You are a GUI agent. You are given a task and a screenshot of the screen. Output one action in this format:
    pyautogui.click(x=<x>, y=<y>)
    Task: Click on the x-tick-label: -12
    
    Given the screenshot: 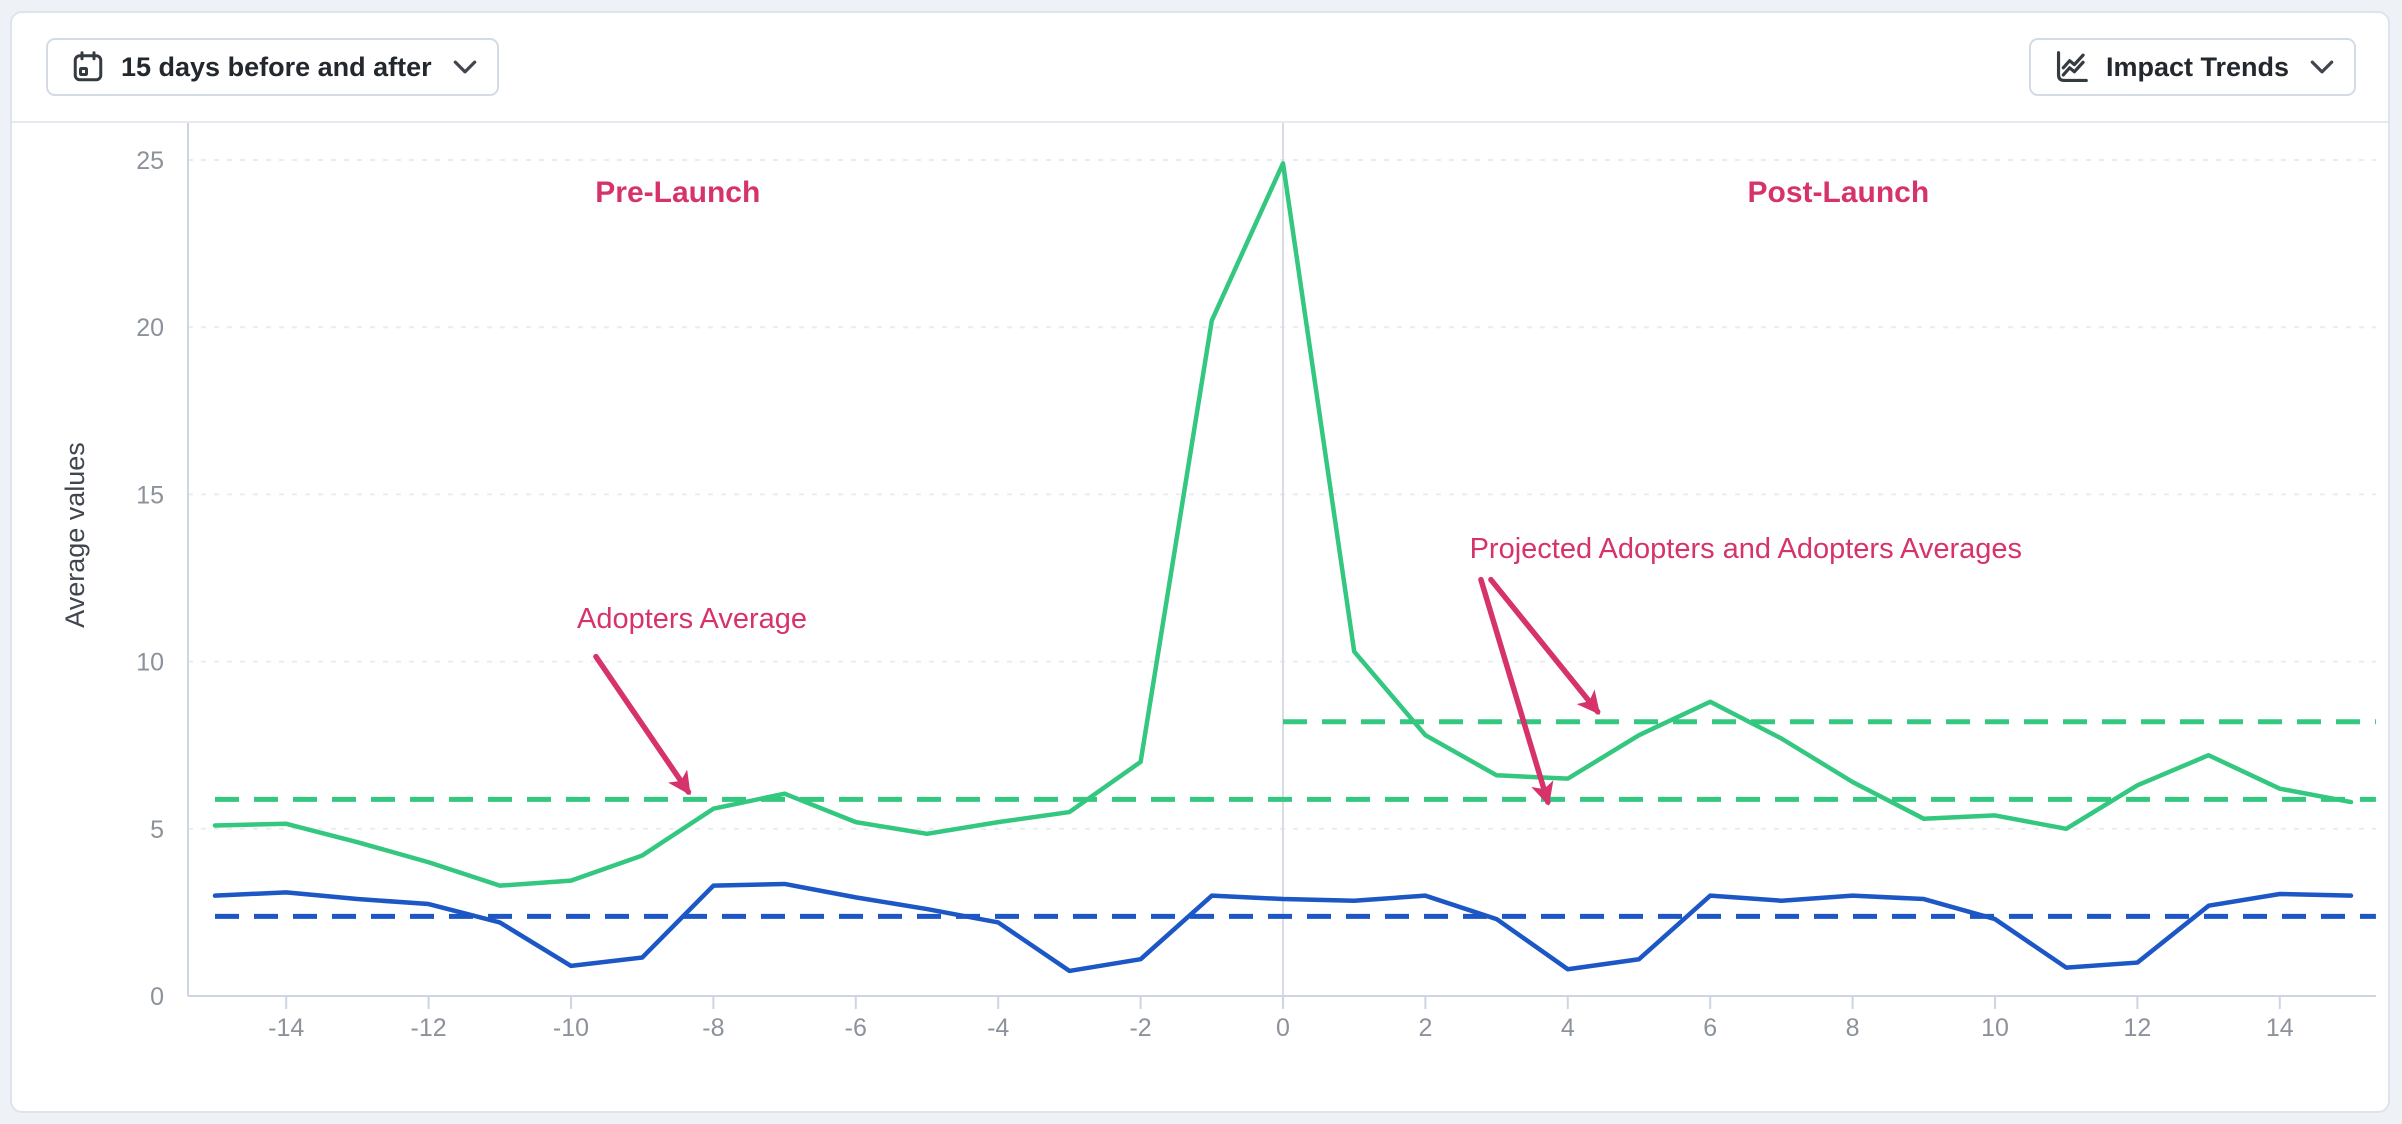 What is the action you would take?
    pyautogui.click(x=429, y=1028)
    